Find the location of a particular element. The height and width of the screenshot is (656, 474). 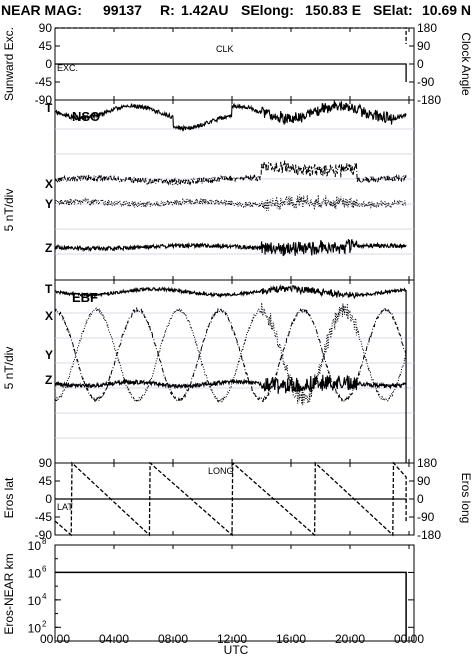

distance-series-line is located at coordinates (231, 606).